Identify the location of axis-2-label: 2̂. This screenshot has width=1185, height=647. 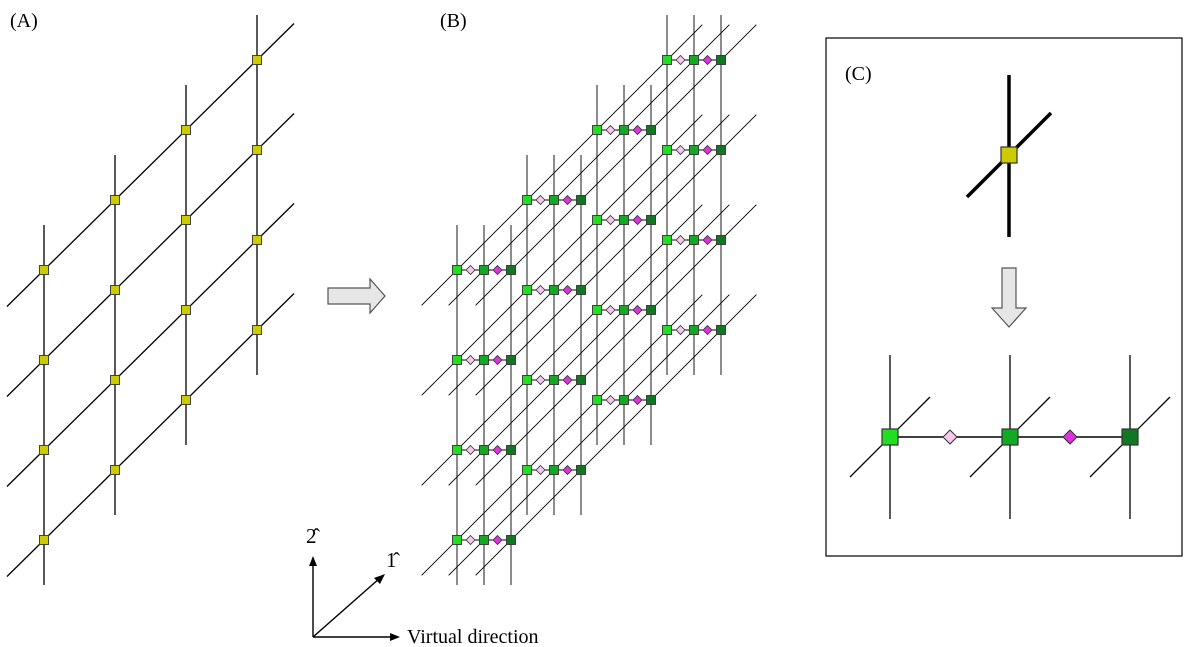
(313, 536).